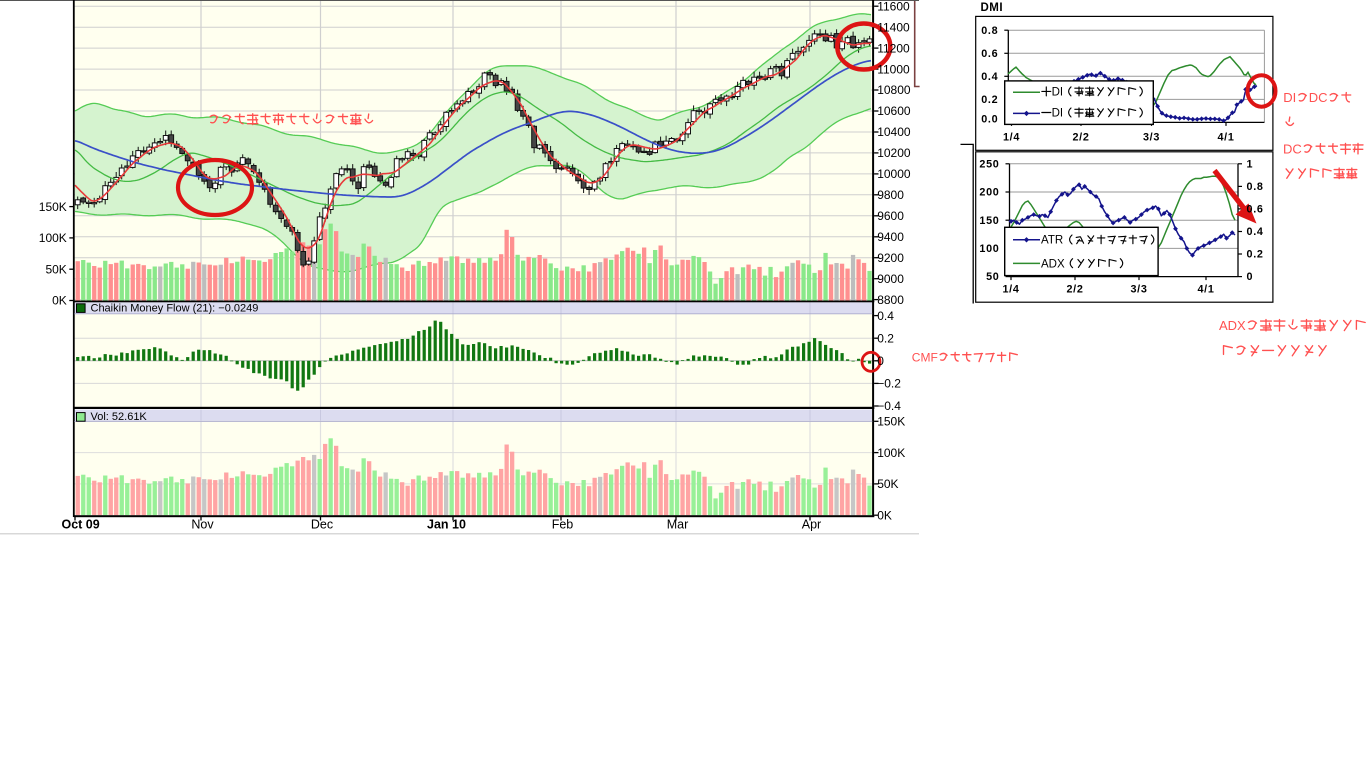  Describe the element at coordinates (1250, 164) in the screenshot. I see `svg-text: 1` at that location.